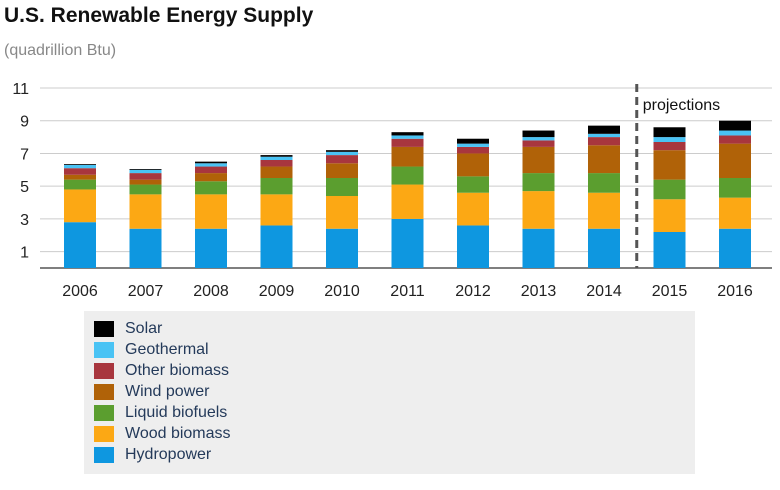 This screenshot has height=490, width=780. Describe the element at coordinates (670, 291) in the screenshot. I see `x-tick-label: 2015` at that location.